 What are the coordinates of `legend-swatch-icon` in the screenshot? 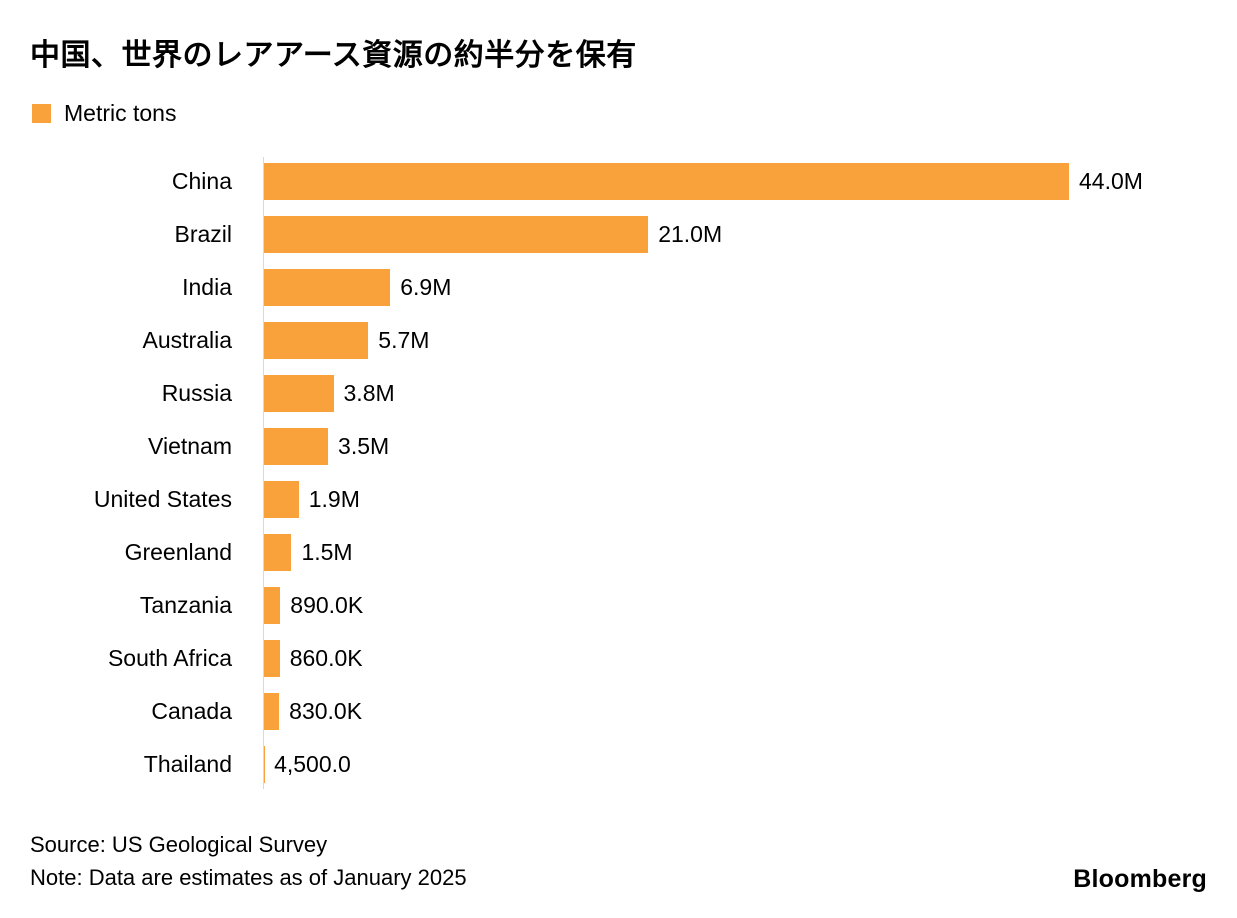 It's located at (41, 113).